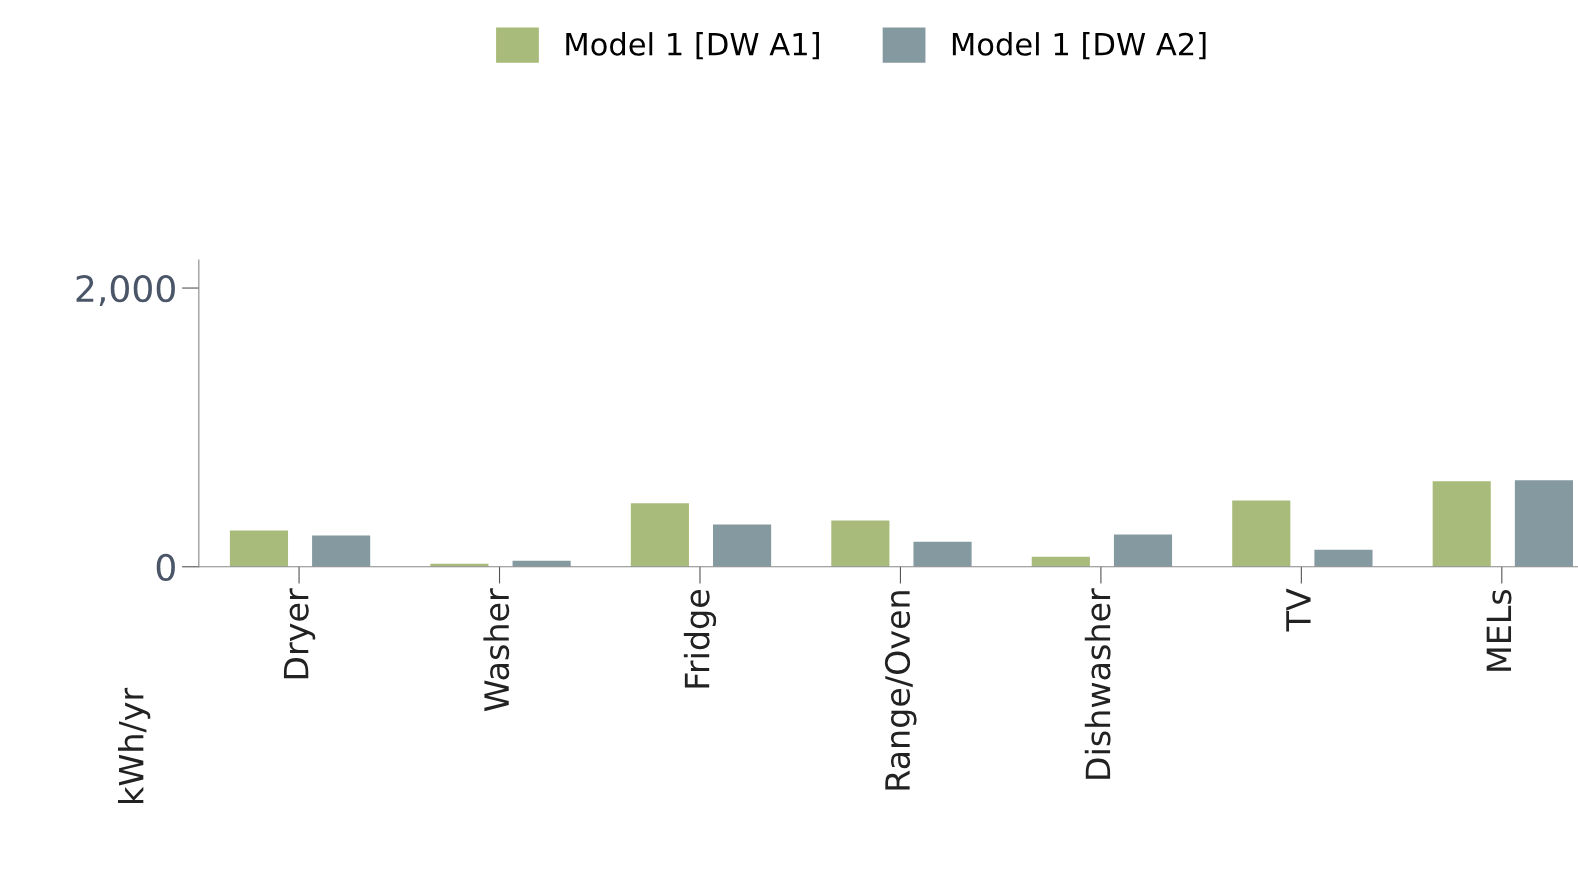 The width and height of the screenshot is (1578, 876). I want to click on x-tick-label: TV, so click(1298, 610).